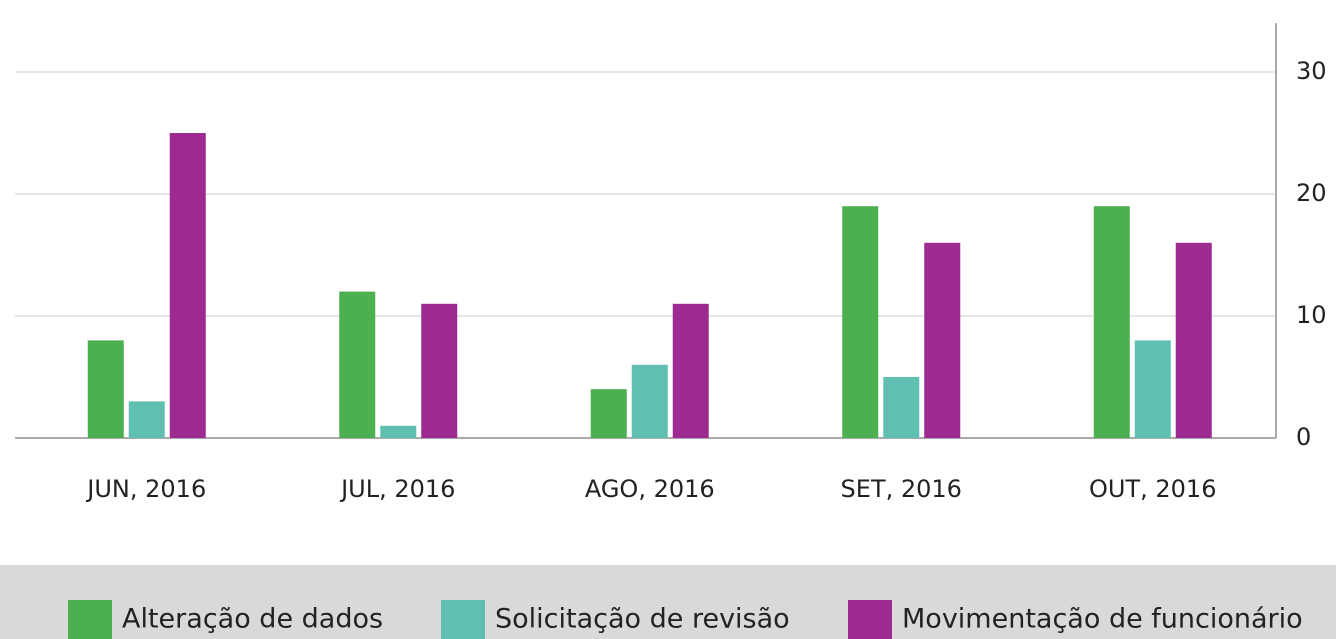  Describe the element at coordinates (650, 489) in the screenshot. I see `x-tick-label: AGO, 2016` at that location.